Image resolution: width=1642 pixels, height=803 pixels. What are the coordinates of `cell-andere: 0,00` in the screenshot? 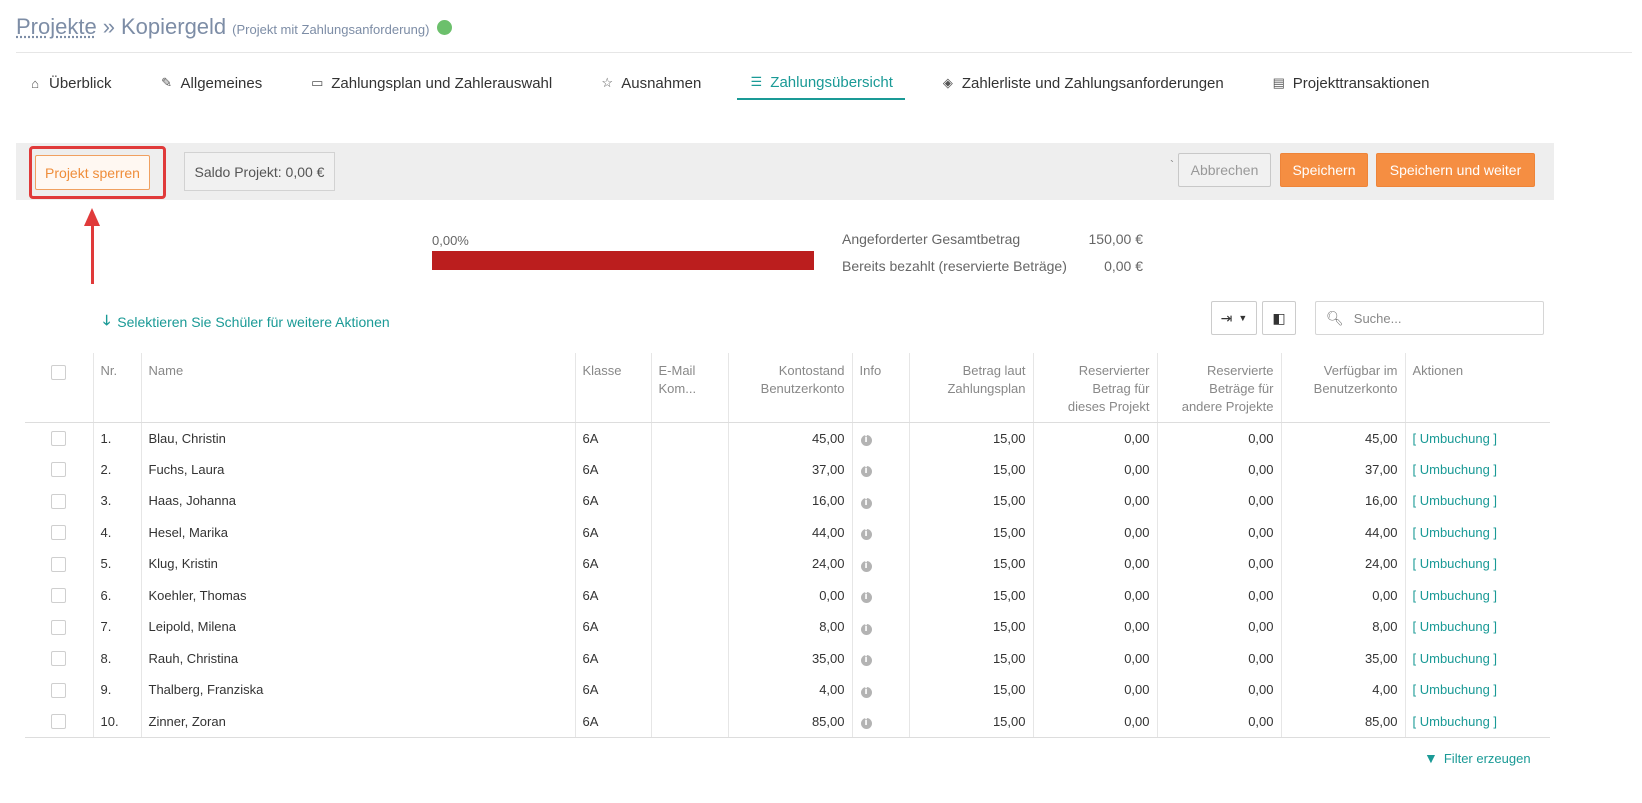 It's located at (1218, 532).